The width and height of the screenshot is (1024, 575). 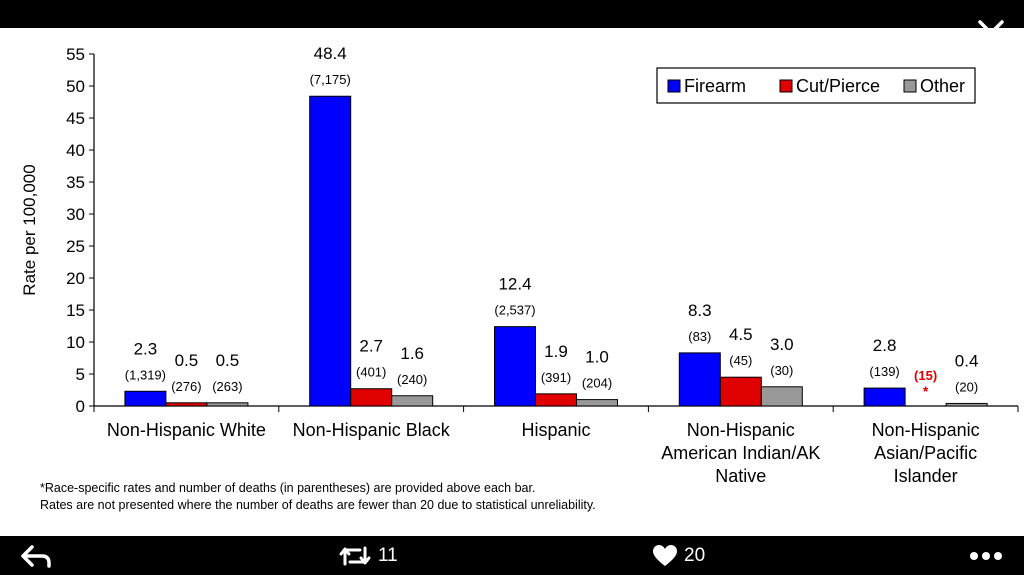 I want to click on bar-count-label: (139), so click(x=884, y=371).